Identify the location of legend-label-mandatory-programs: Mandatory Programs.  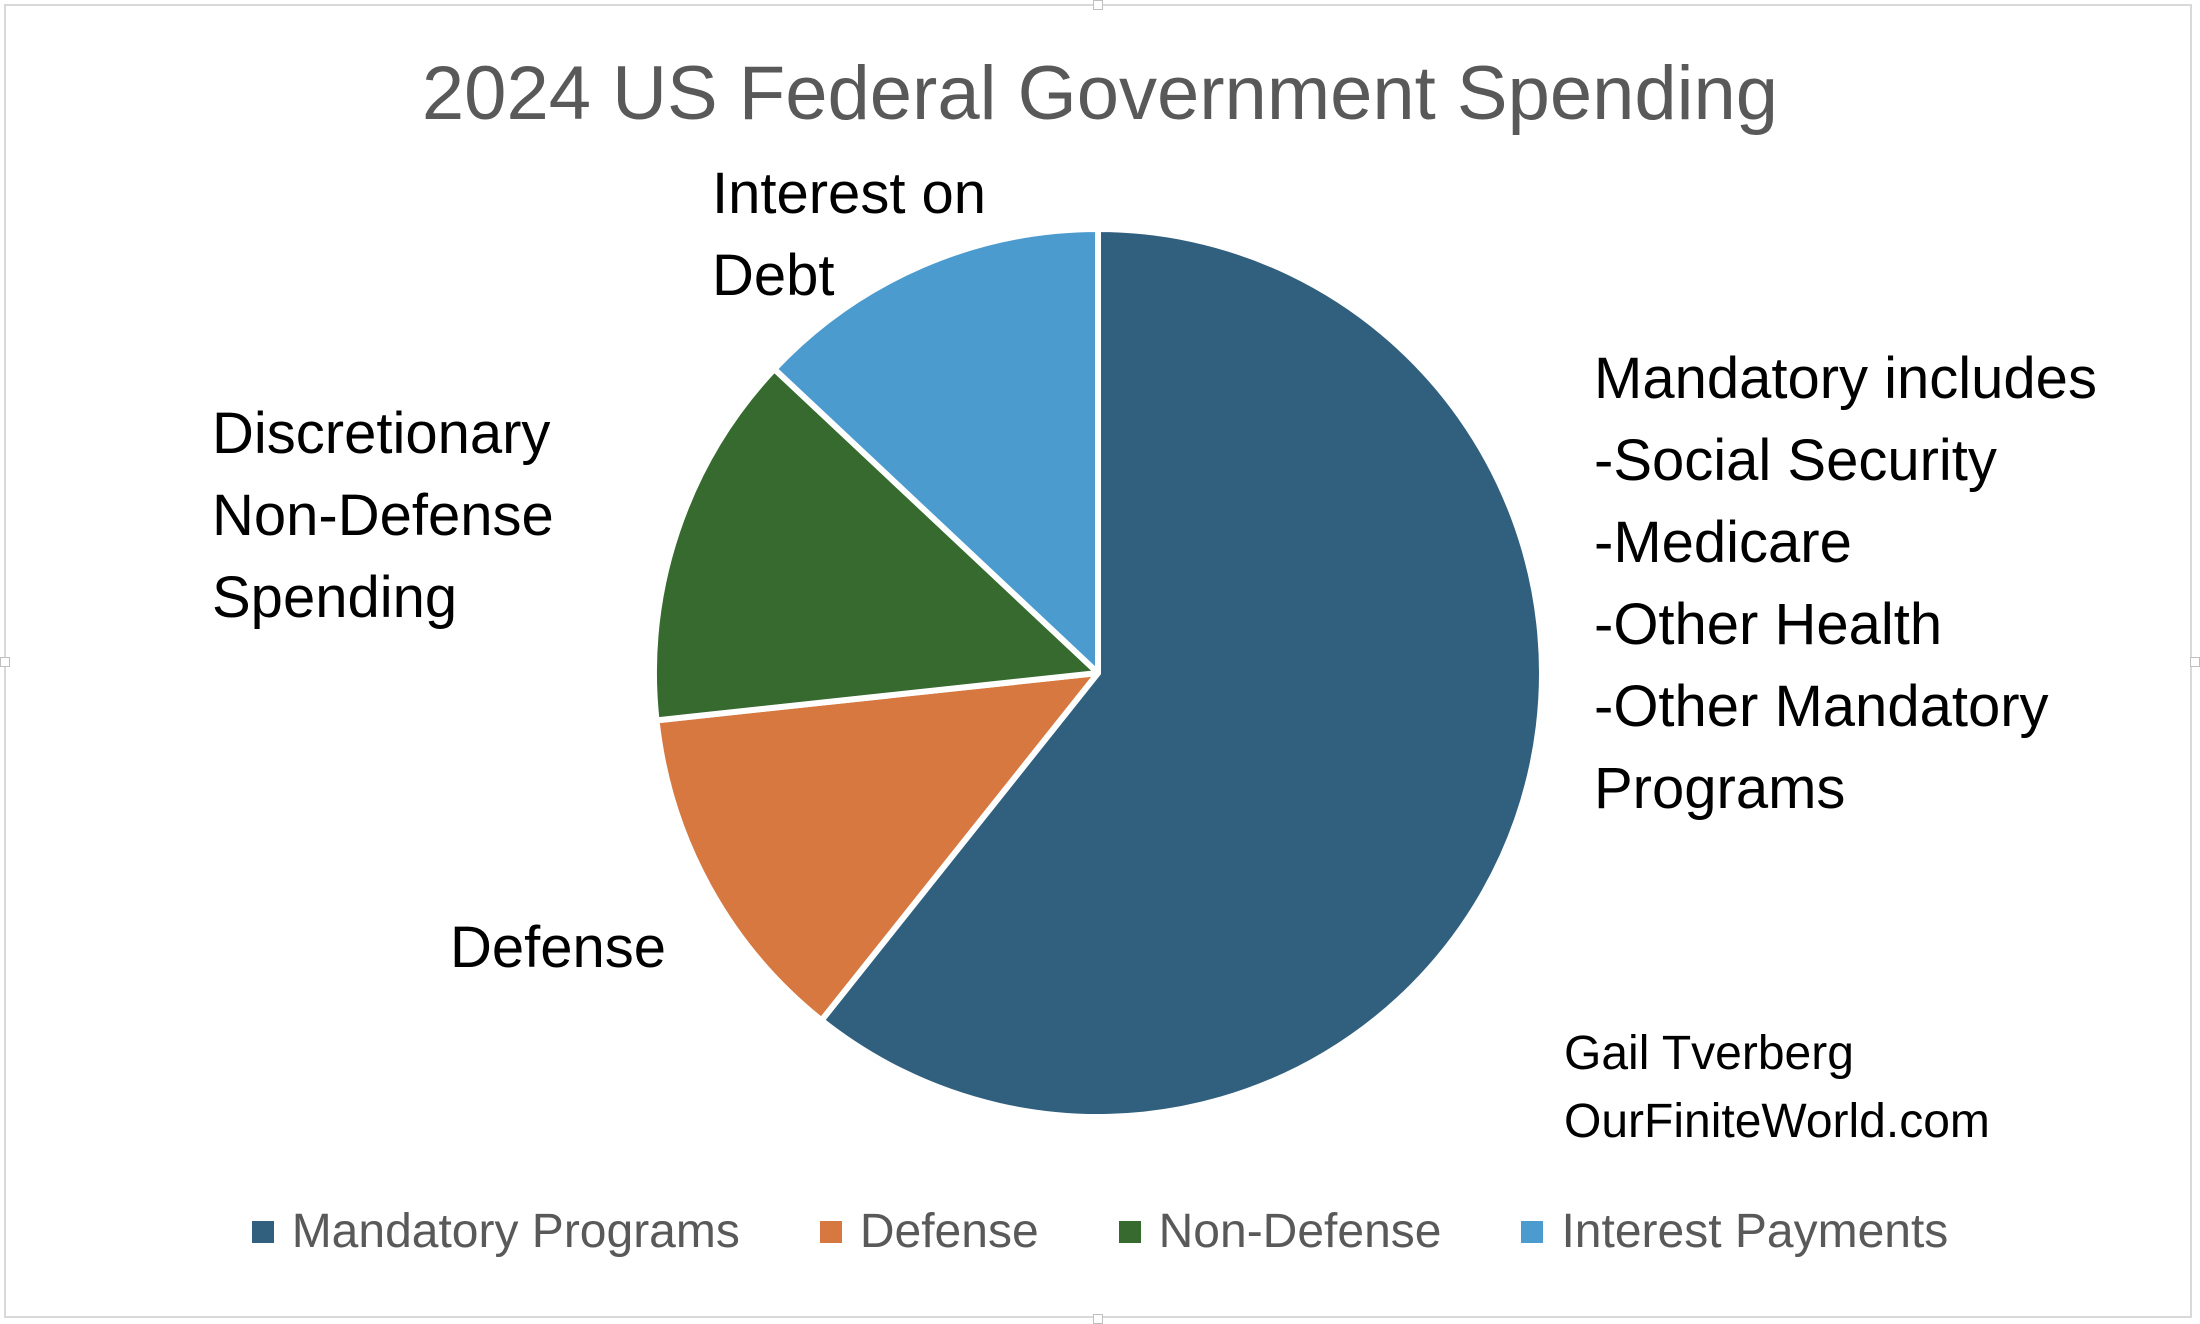
(515, 1231).